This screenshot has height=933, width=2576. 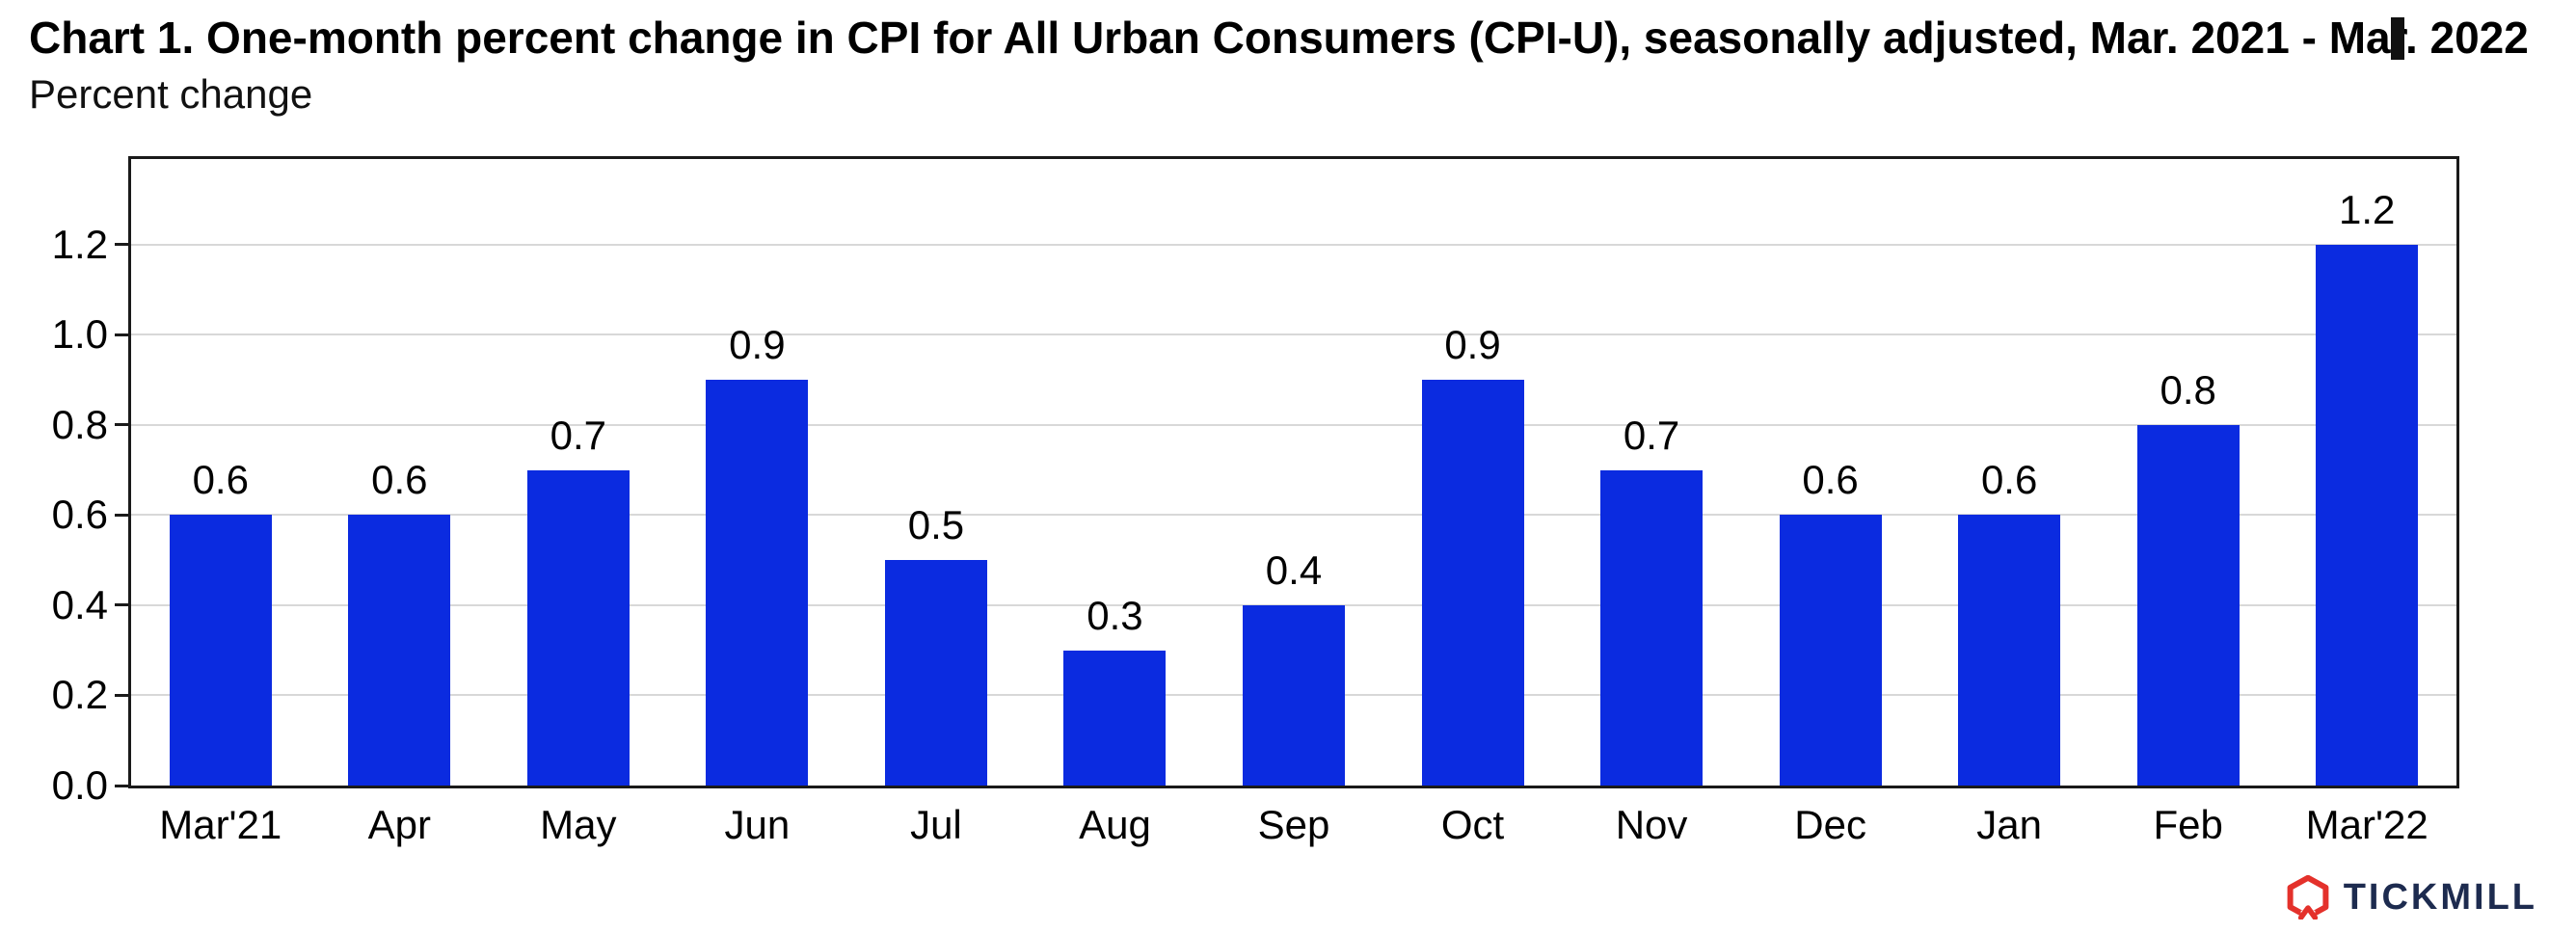 I want to click on y-axis-label: 0.2, so click(x=80, y=695).